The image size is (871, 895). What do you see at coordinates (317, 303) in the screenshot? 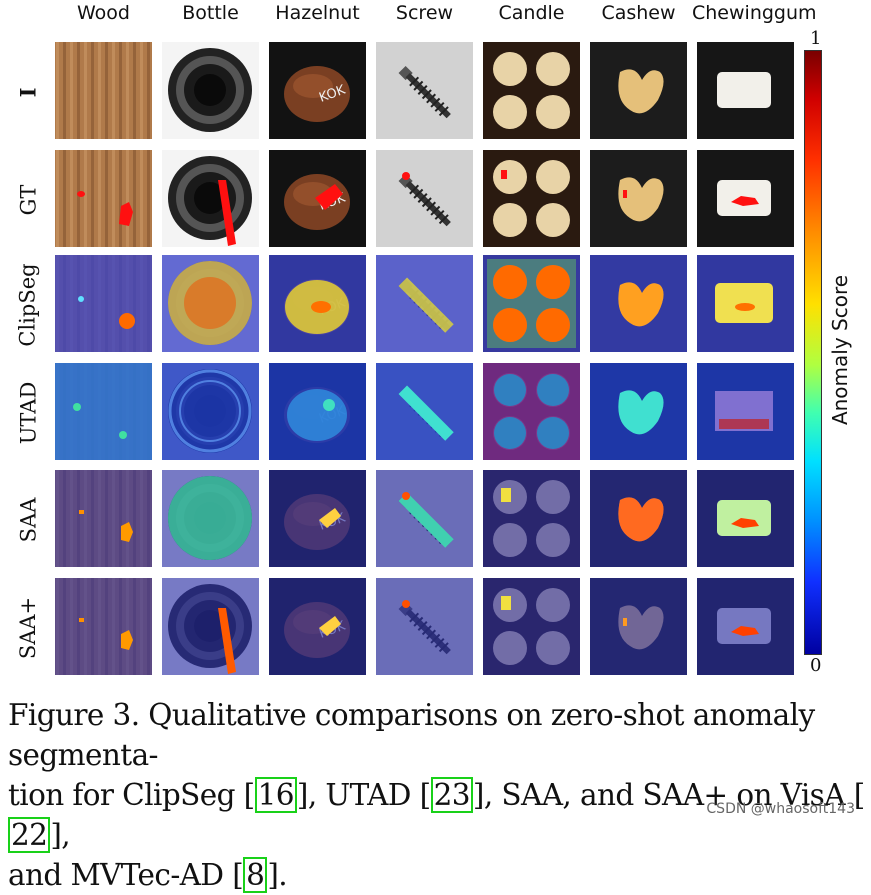
I see `thumbnail-clipseg-hazelnut: KOK` at bounding box center [317, 303].